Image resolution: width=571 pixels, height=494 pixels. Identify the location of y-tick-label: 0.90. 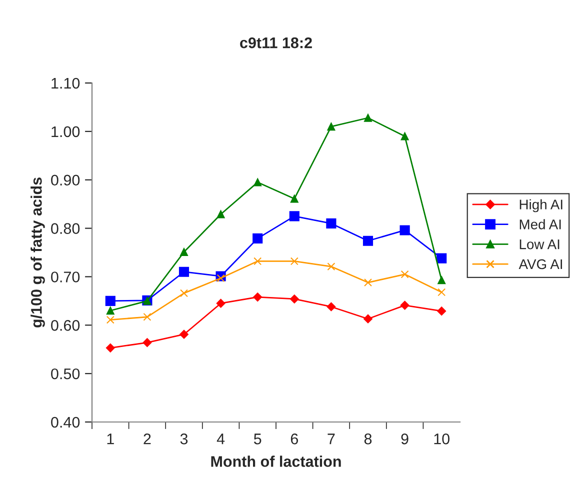
(65, 180).